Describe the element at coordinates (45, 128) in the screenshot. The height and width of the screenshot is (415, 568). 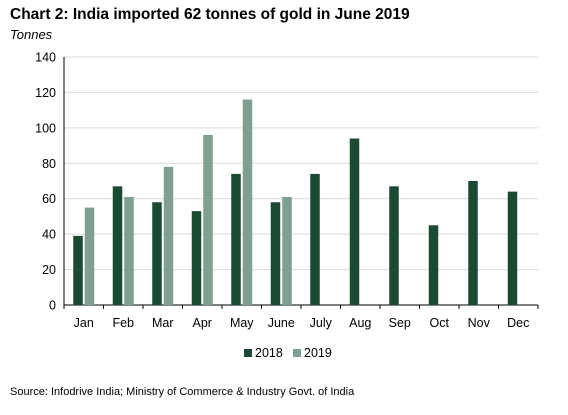
I see `y-tick-label: 100` at that location.